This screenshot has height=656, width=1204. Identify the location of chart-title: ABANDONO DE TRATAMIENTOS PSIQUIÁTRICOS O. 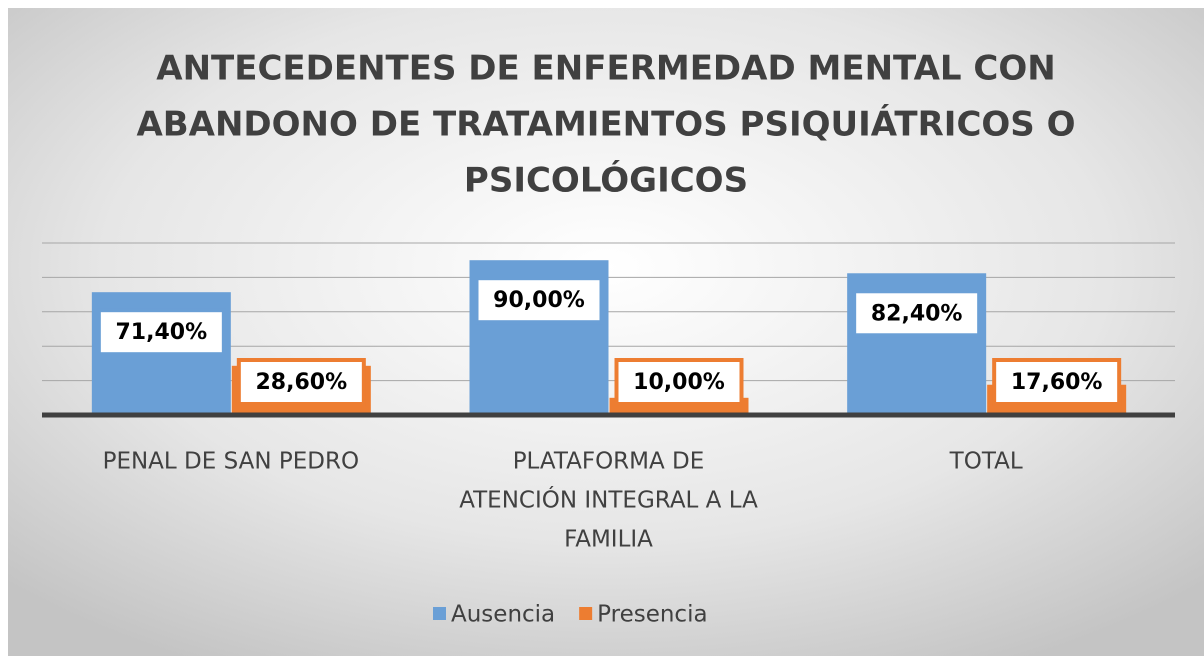
(605, 124).